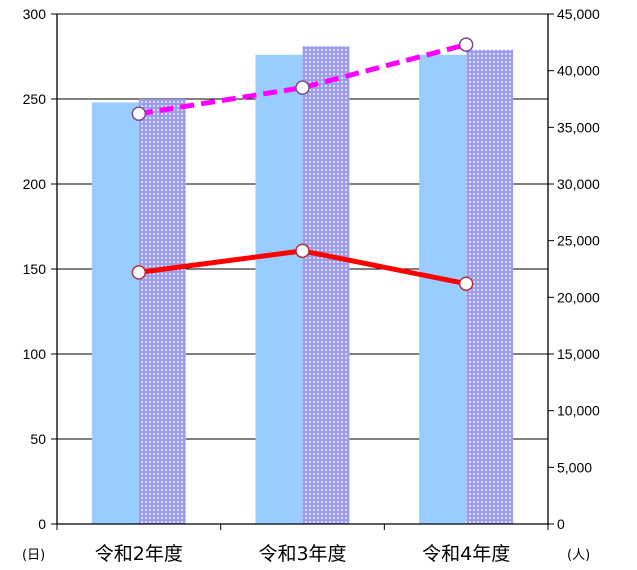 The width and height of the screenshot is (637, 570). What do you see at coordinates (35, 99) in the screenshot?
I see `left-tick-label: 250` at bounding box center [35, 99].